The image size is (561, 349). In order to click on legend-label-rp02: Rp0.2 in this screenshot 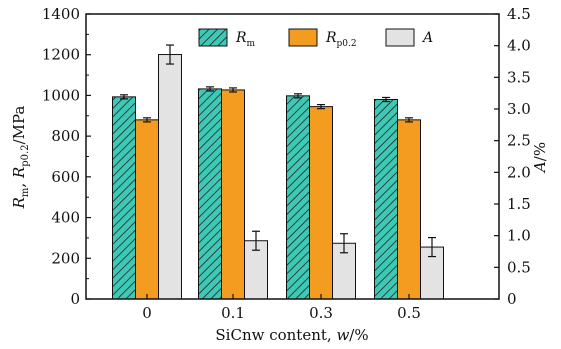, I will do `click(341, 39)`.